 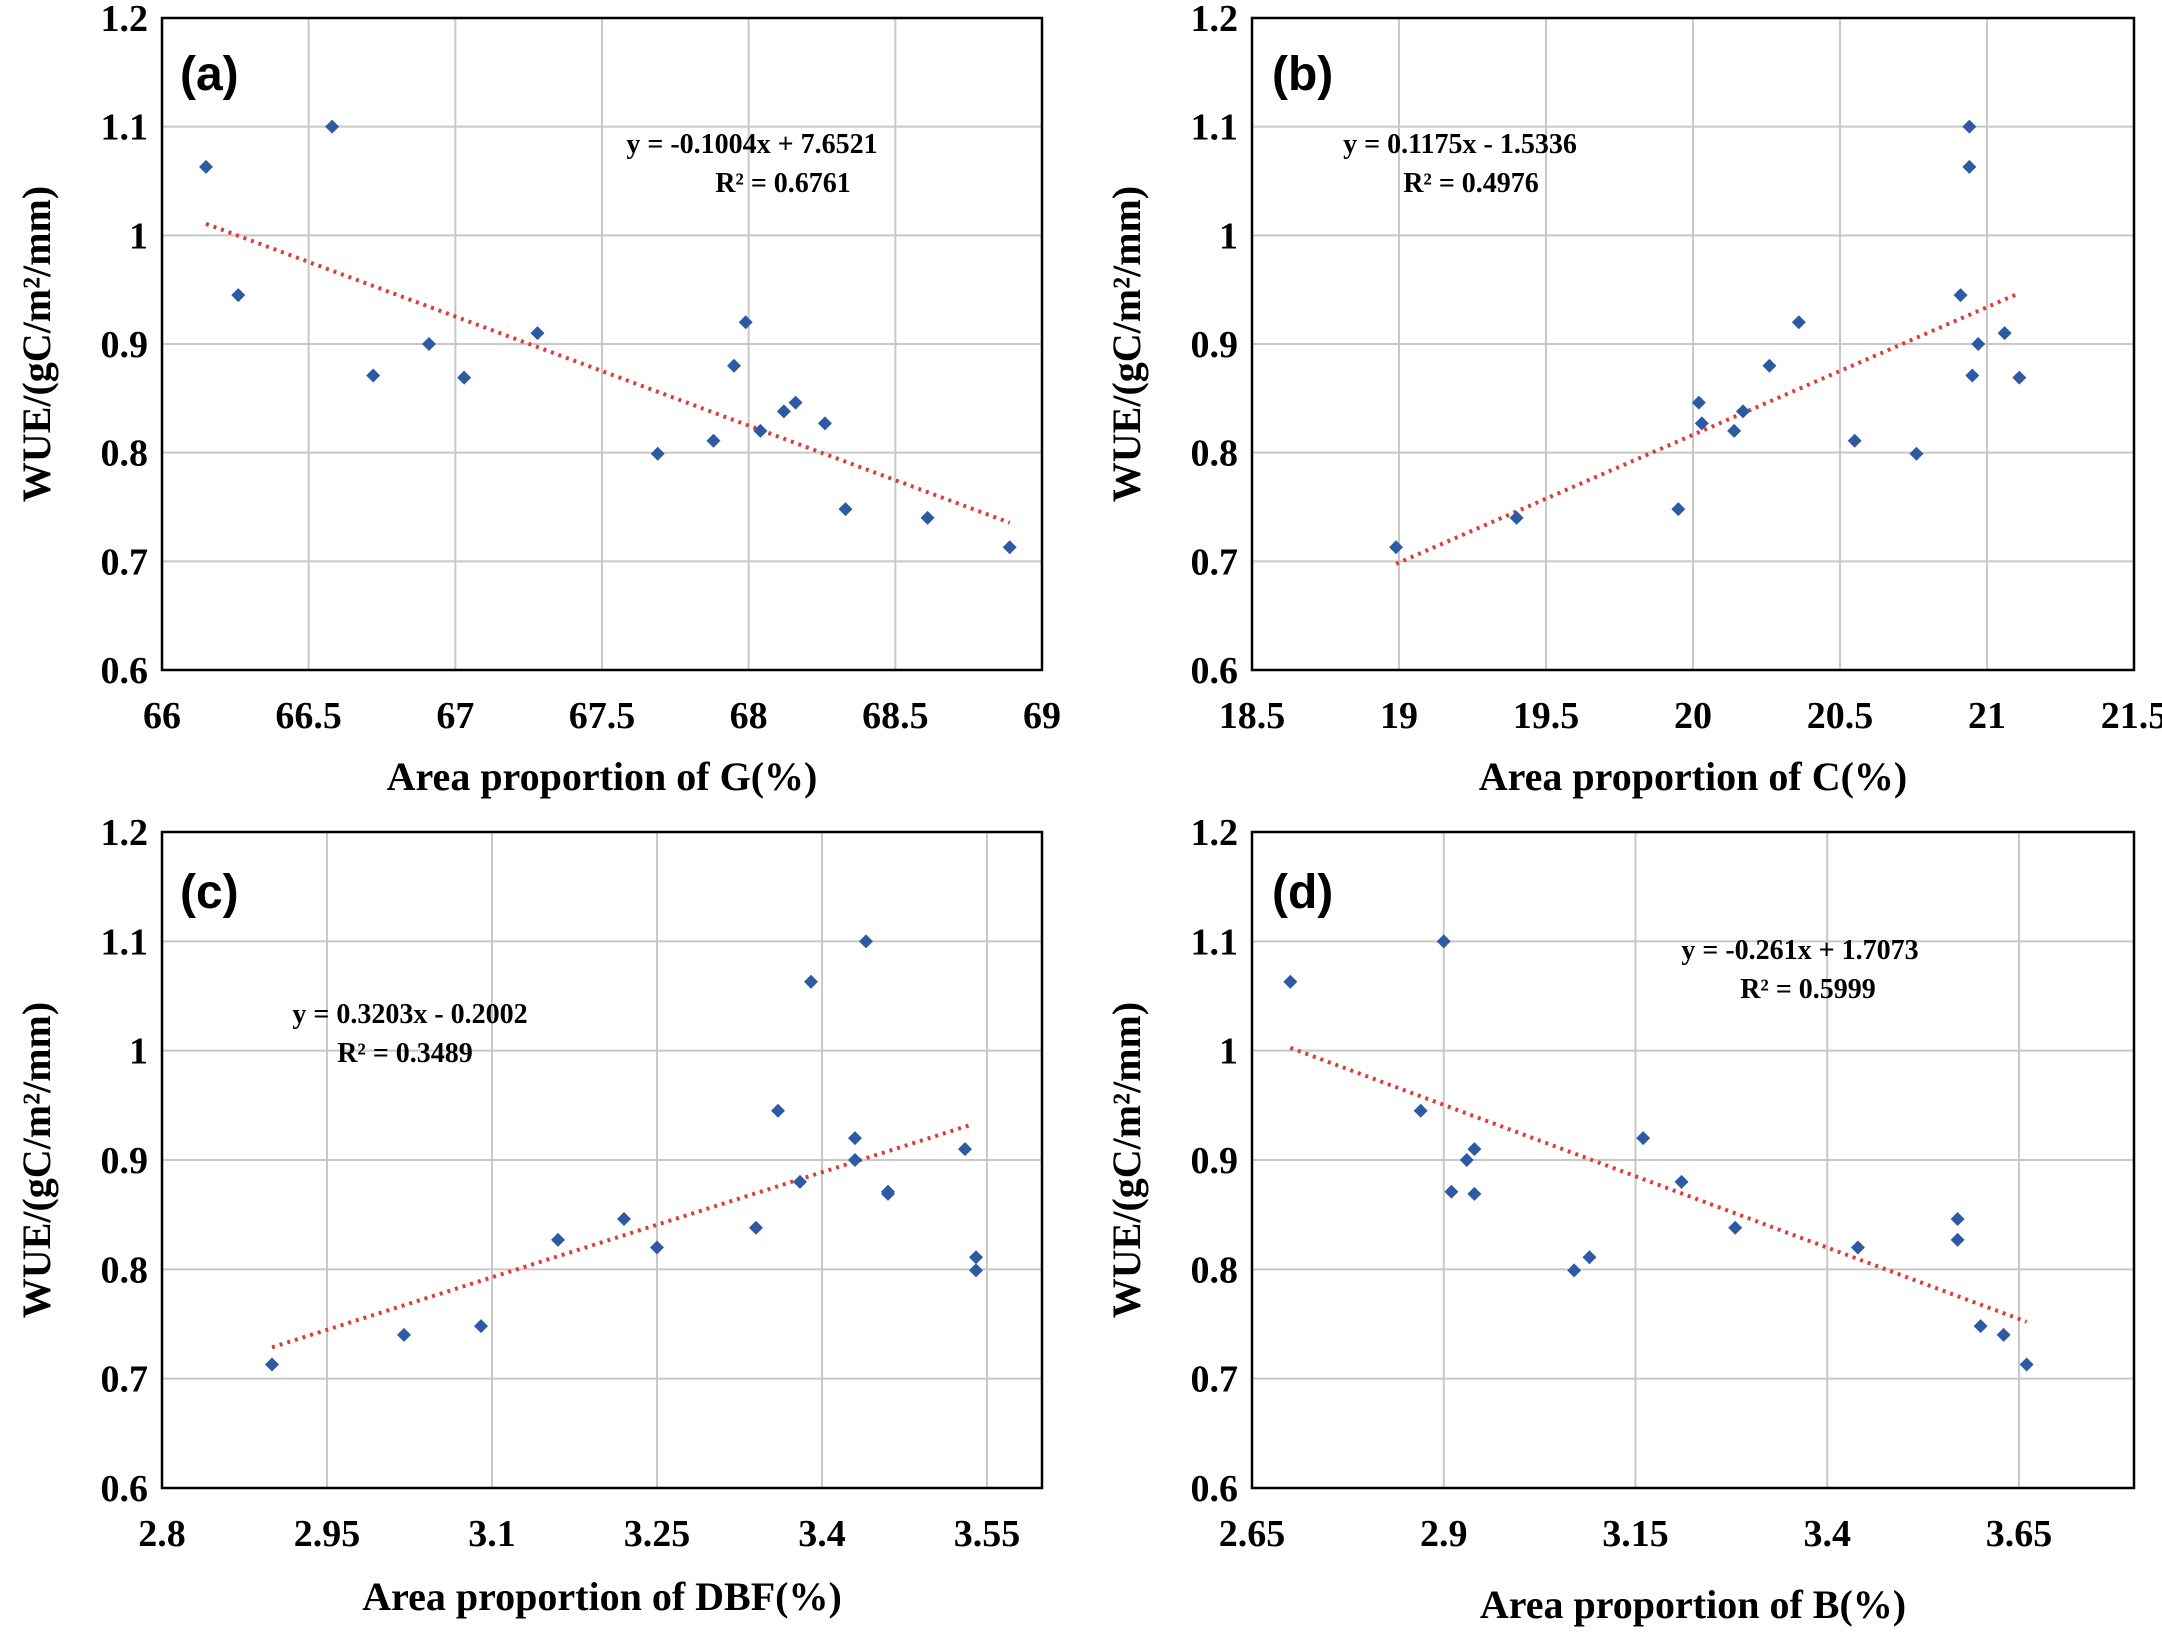 What do you see at coordinates (987, 1534) in the screenshot?
I see `panel-c-xtick-label: 3.55` at bounding box center [987, 1534].